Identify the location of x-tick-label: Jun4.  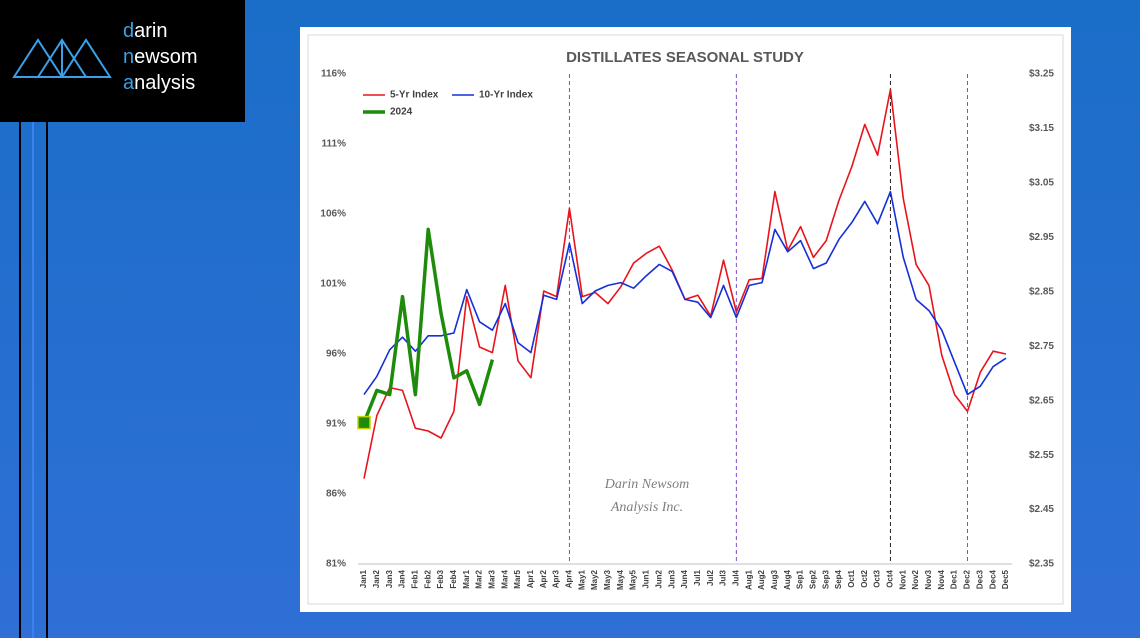
(684, 578).